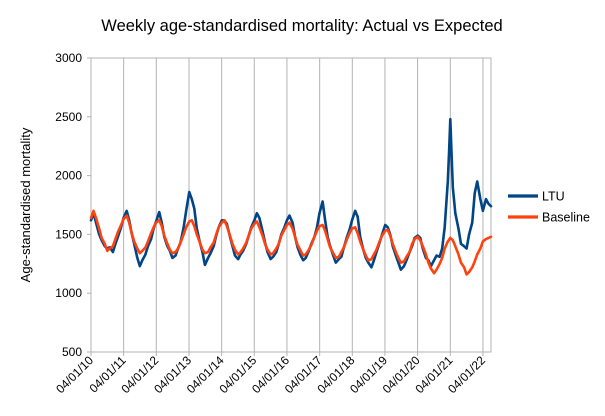  What do you see at coordinates (68, 58) in the screenshot?
I see `y-tick-label: 3000` at bounding box center [68, 58].